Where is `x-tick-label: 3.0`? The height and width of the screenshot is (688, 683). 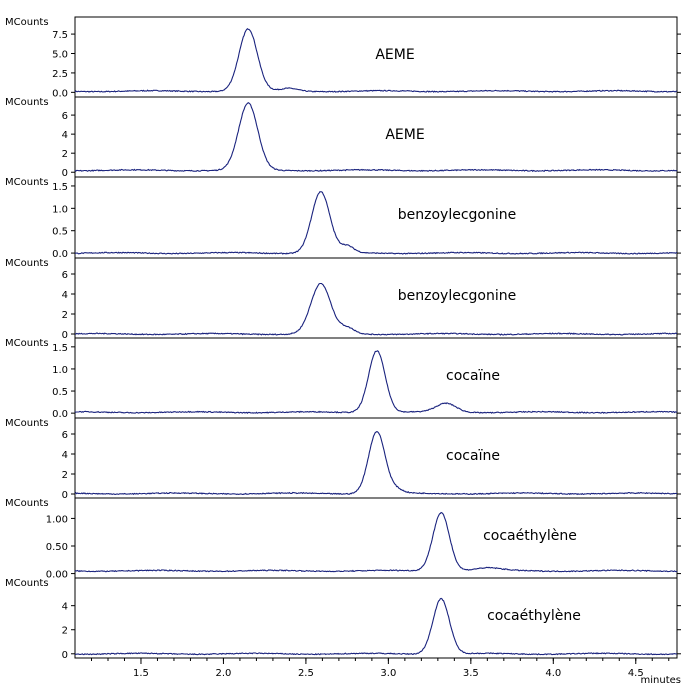 x-tick-label: 3.0 is located at coordinates (388, 673).